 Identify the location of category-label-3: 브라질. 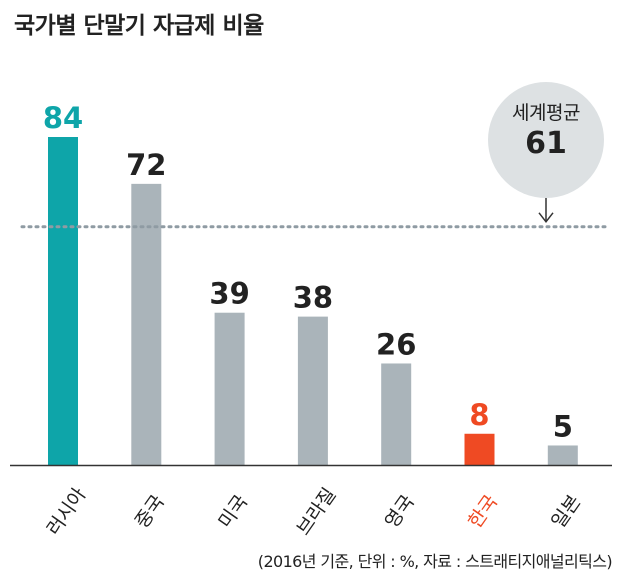
(316, 512).